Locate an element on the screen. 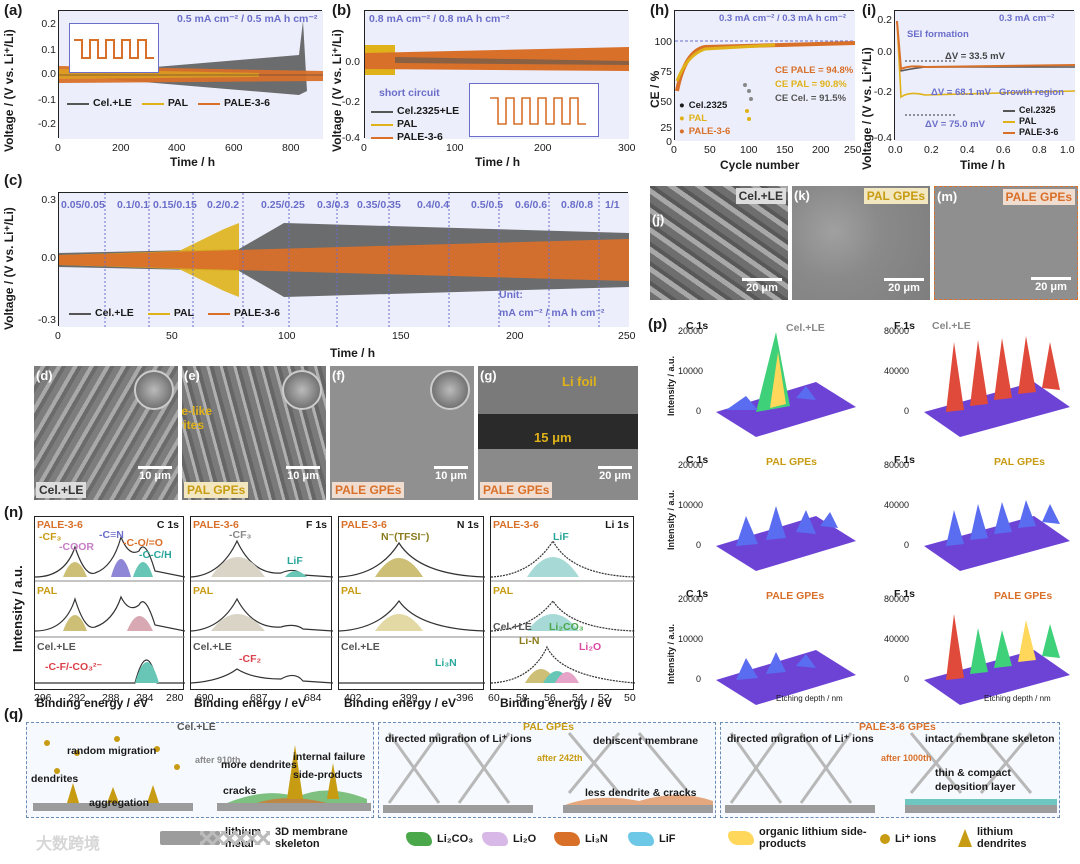  legend-text: organic lithium side-products is located at coordinates (813, 838).